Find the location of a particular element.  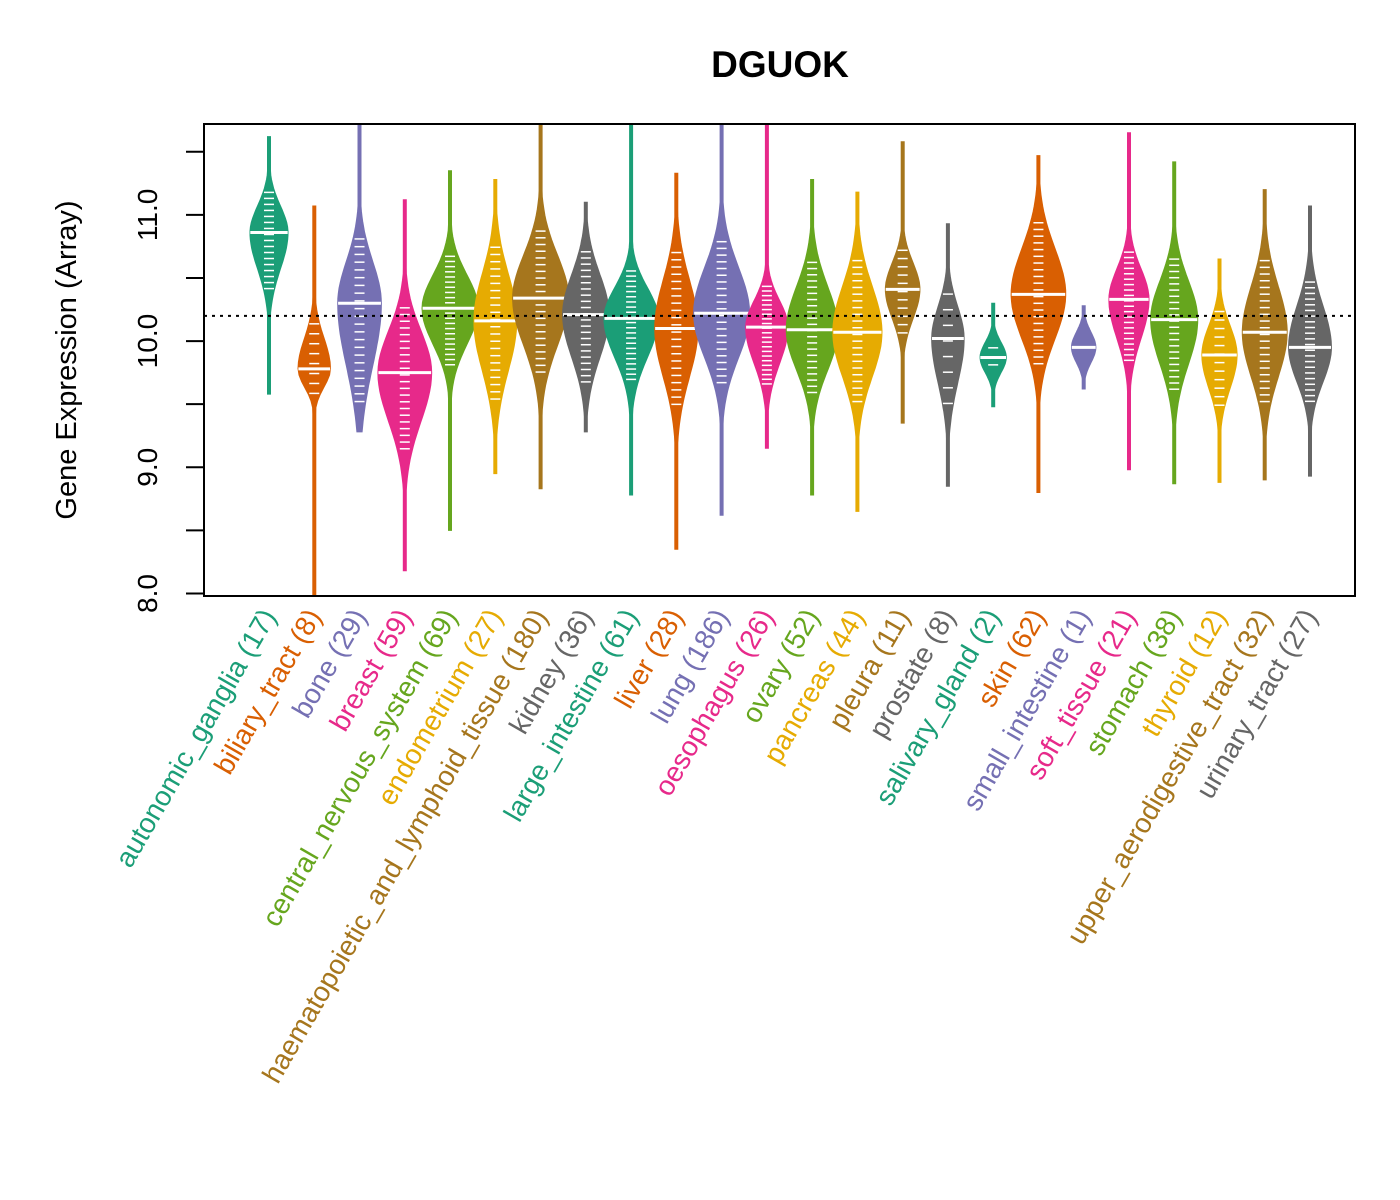

violin-lung is located at coordinates (722, 319).